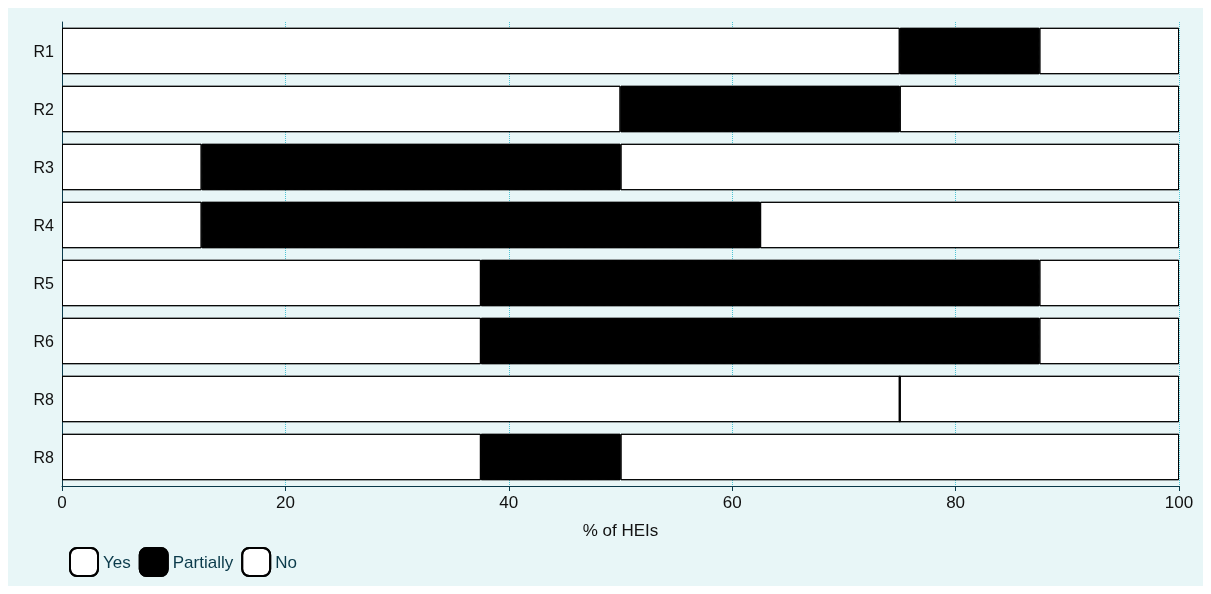  I want to click on x-tick-label: 100, so click(1179, 502).